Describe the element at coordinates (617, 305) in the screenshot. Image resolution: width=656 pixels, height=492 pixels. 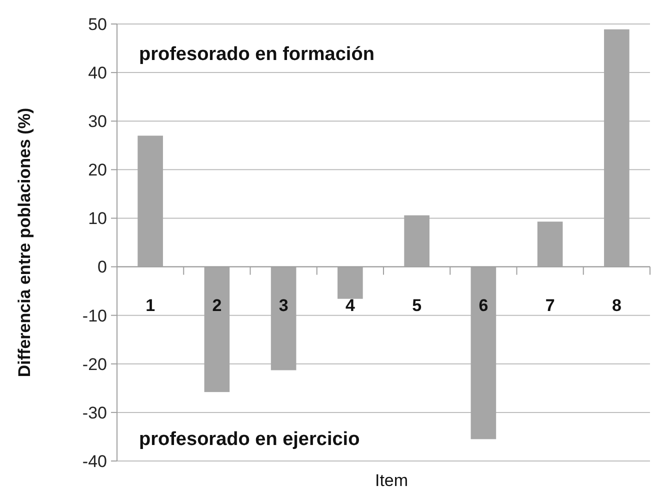
I see `x-tick-label: 8` at that location.